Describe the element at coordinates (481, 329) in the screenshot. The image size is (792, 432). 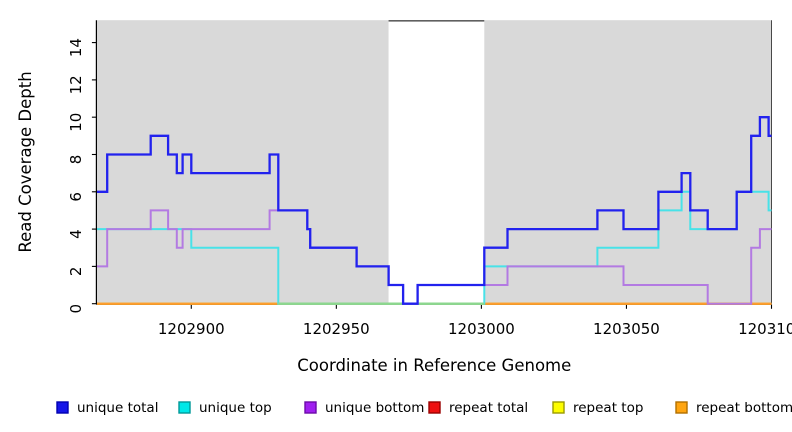
I see `x-tick-label: 1203000` at that location.